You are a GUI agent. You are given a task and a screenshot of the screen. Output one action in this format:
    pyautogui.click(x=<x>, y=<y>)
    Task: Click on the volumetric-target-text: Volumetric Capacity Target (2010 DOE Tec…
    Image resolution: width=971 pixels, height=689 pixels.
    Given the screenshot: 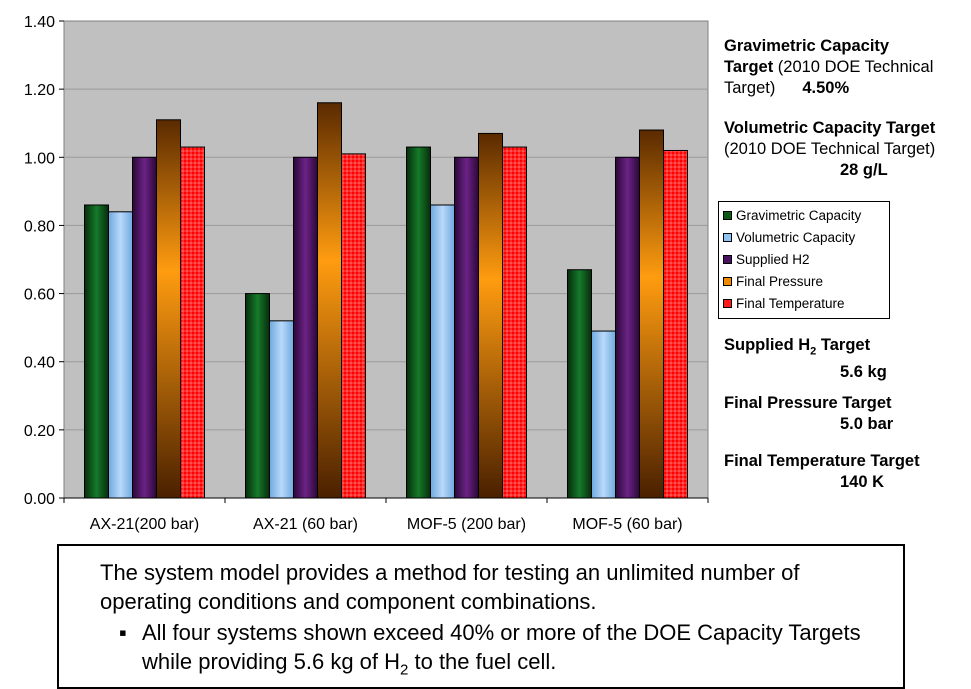 What is the action you would take?
    pyautogui.click(x=829, y=149)
    